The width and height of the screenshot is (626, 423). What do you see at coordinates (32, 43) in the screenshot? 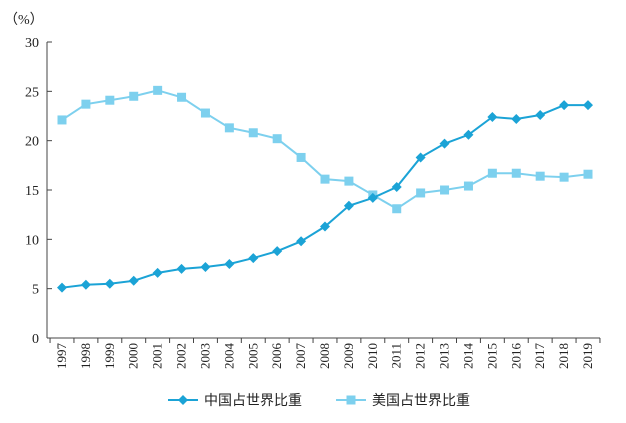
I see `y-tick-label: 30` at bounding box center [32, 43].